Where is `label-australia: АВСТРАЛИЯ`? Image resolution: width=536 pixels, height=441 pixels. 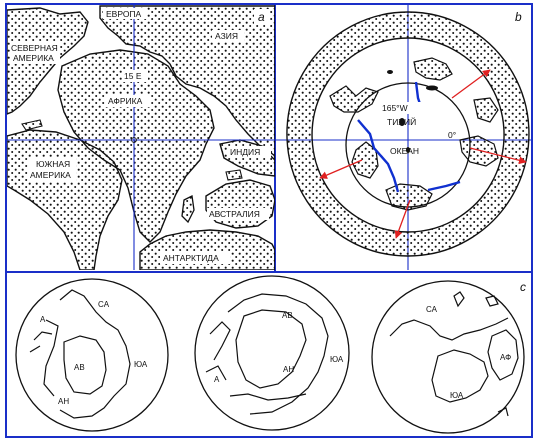
label-australia: АВСТРАЛИЯ is located at coordinates (234, 214).